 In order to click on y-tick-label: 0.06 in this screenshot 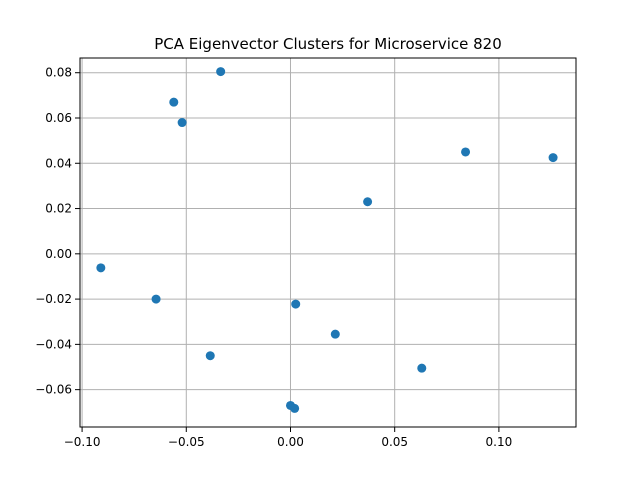, I will do `click(58, 118)`.